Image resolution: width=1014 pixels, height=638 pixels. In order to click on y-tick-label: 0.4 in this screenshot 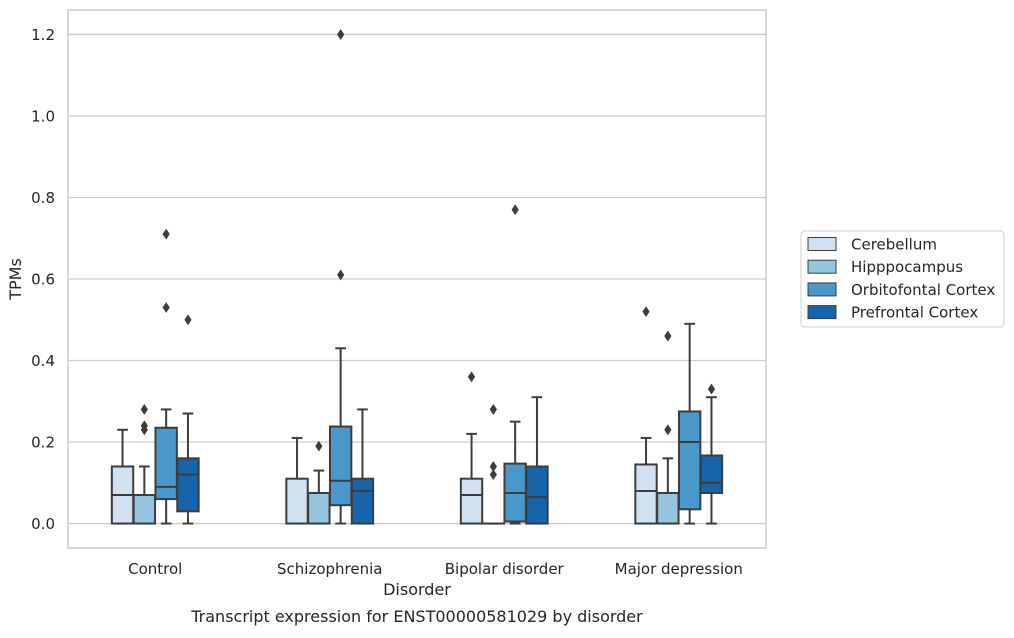, I will do `click(43, 361)`.